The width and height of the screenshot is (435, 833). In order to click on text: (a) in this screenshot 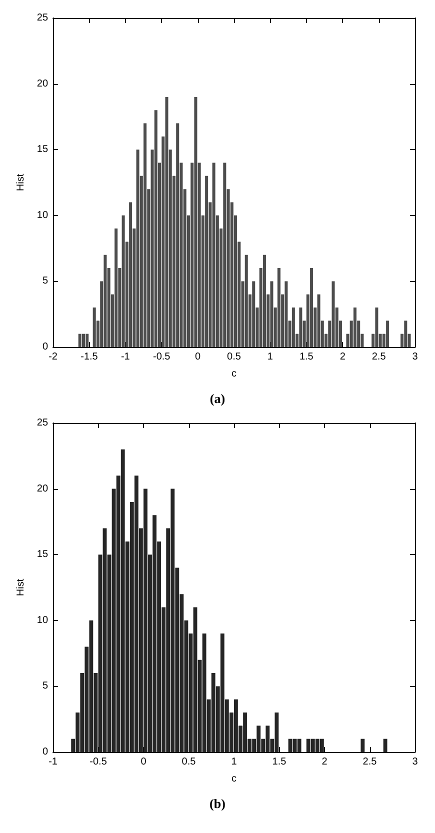, I will do `click(218, 398)`.